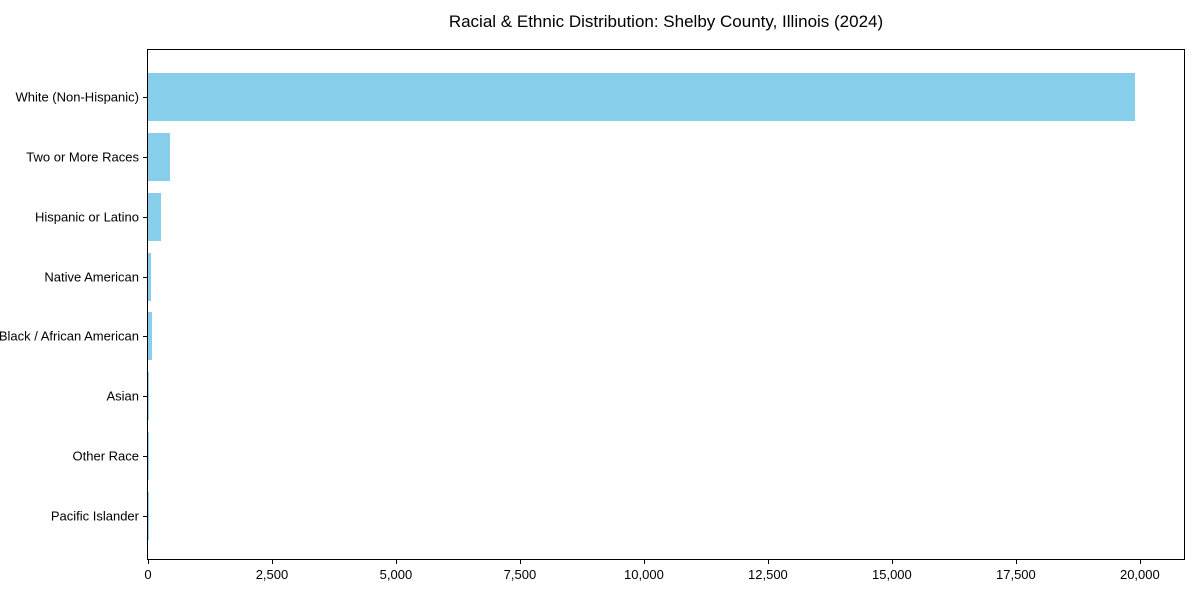 The height and width of the screenshot is (600, 1200). Describe the element at coordinates (150, 336) in the screenshot. I see `bar-black-african-american` at that location.